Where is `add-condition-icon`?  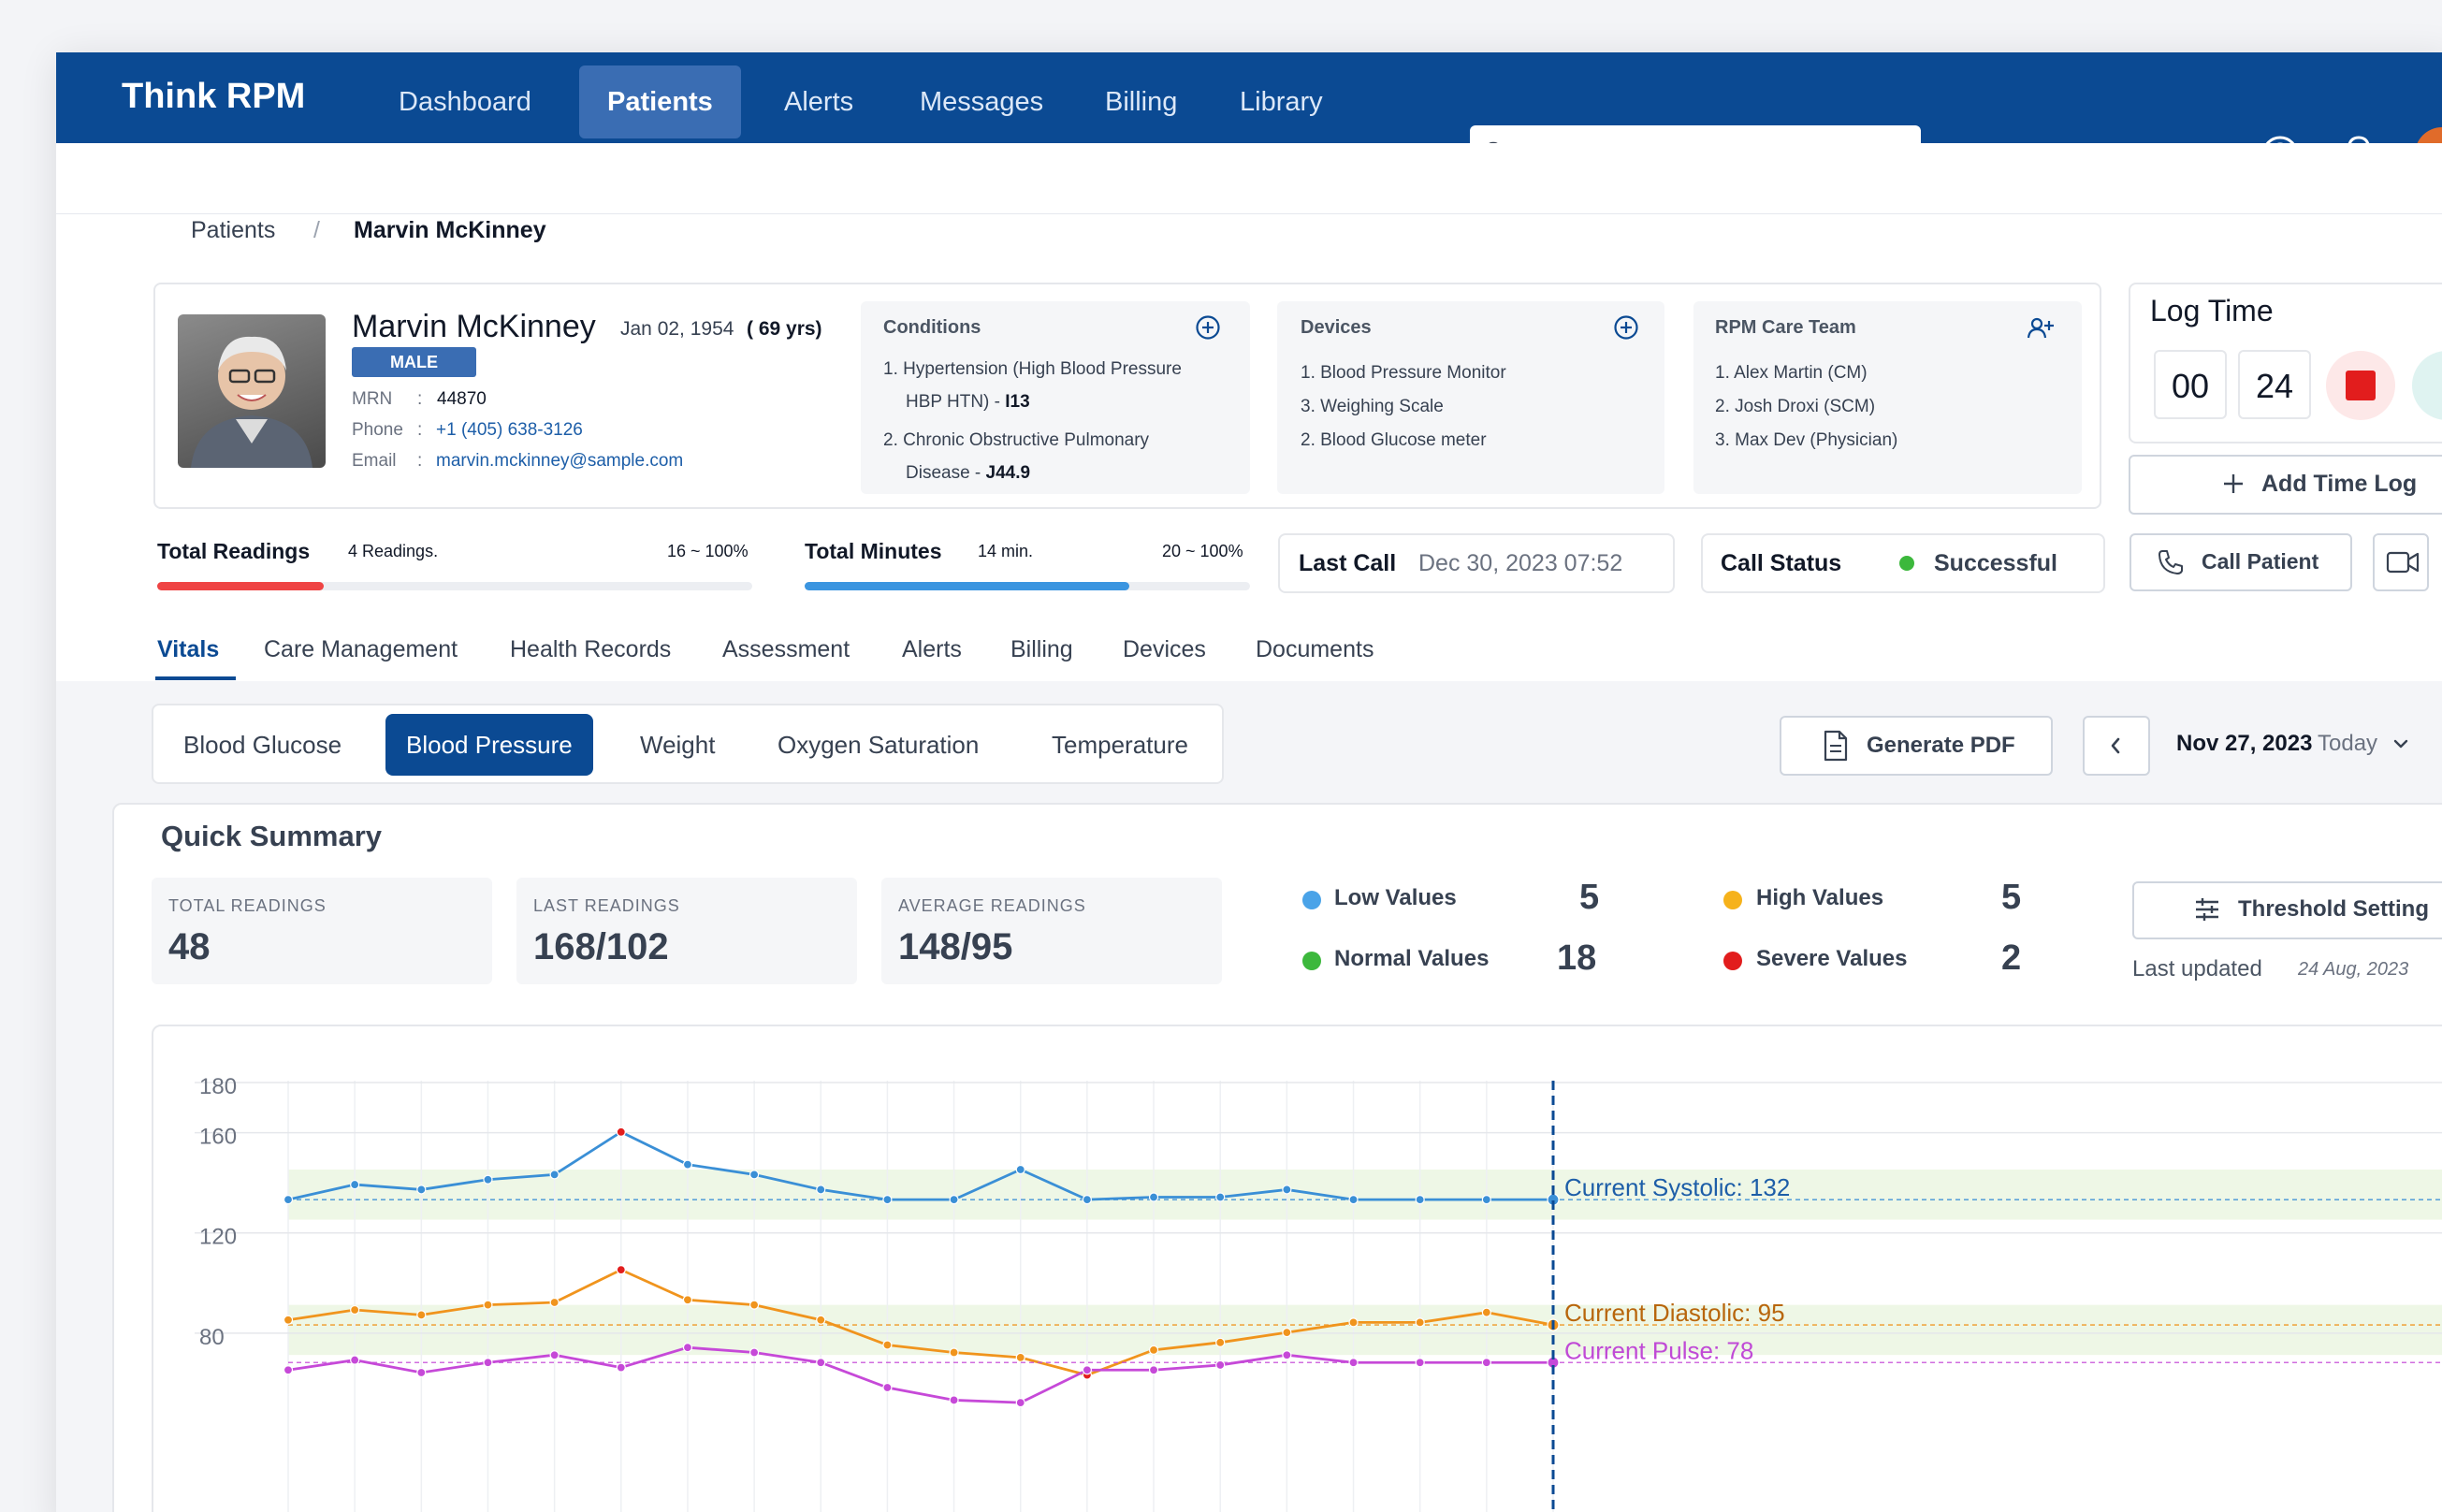
add-condition-icon is located at coordinates (1208, 328).